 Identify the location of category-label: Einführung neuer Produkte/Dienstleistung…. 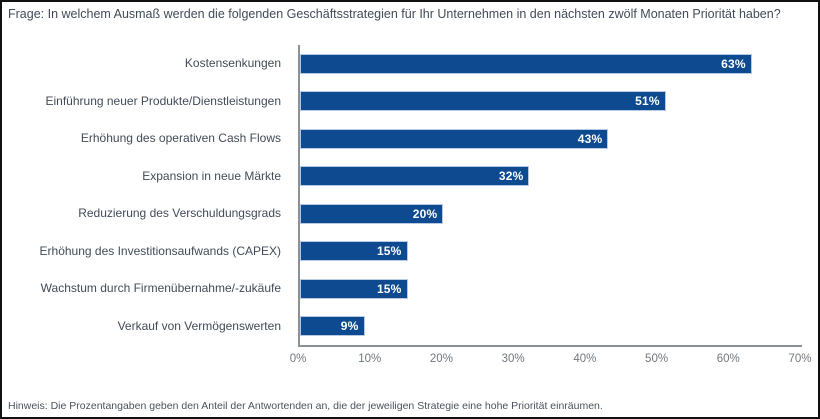
(163, 100).